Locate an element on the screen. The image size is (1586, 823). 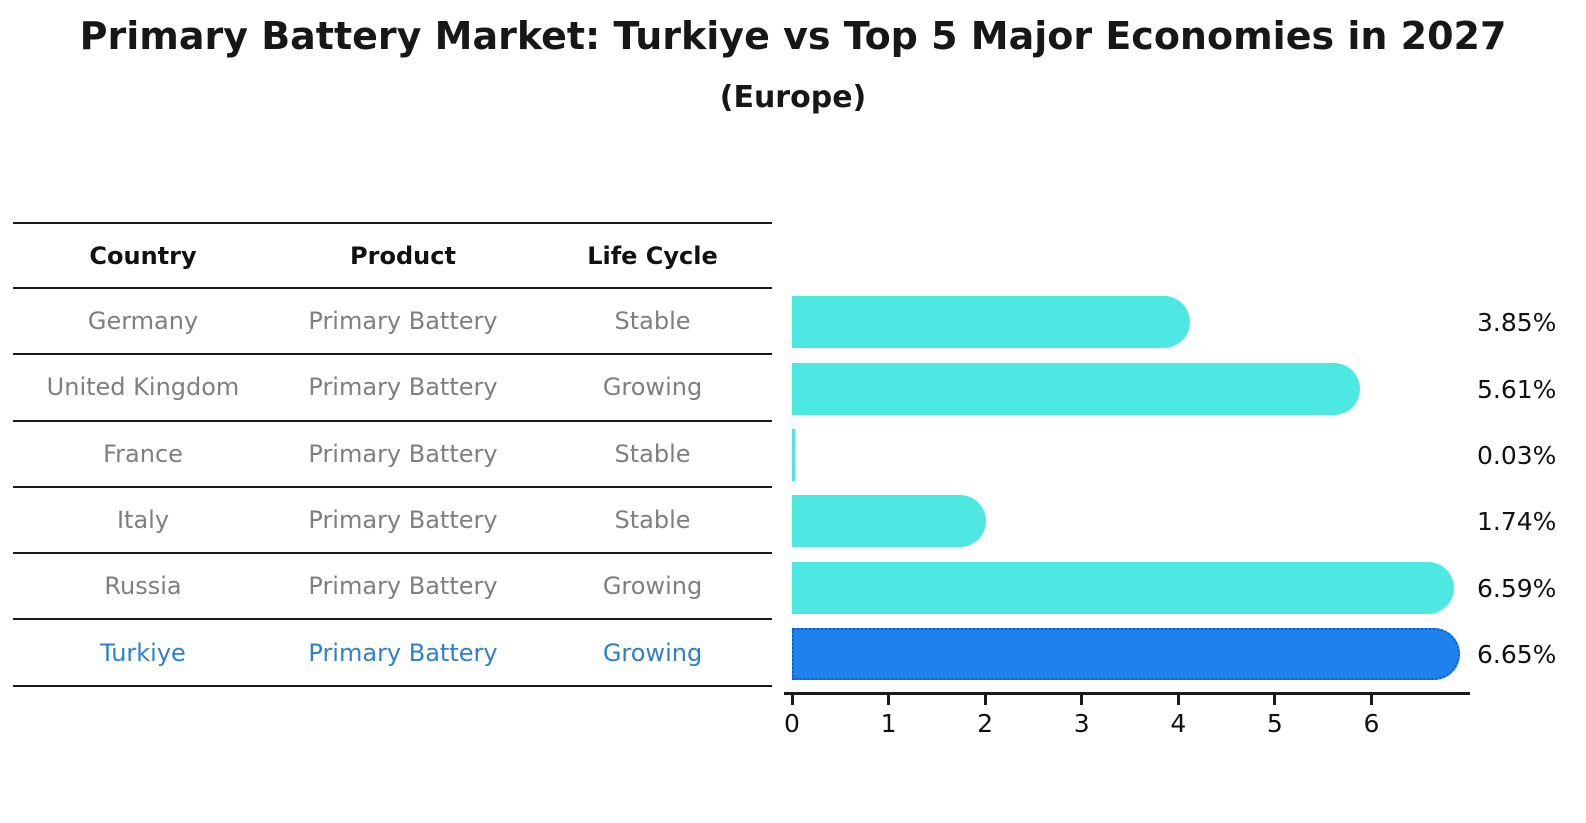
table-row: France Primary Battery Stable is located at coordinates (392, 455).